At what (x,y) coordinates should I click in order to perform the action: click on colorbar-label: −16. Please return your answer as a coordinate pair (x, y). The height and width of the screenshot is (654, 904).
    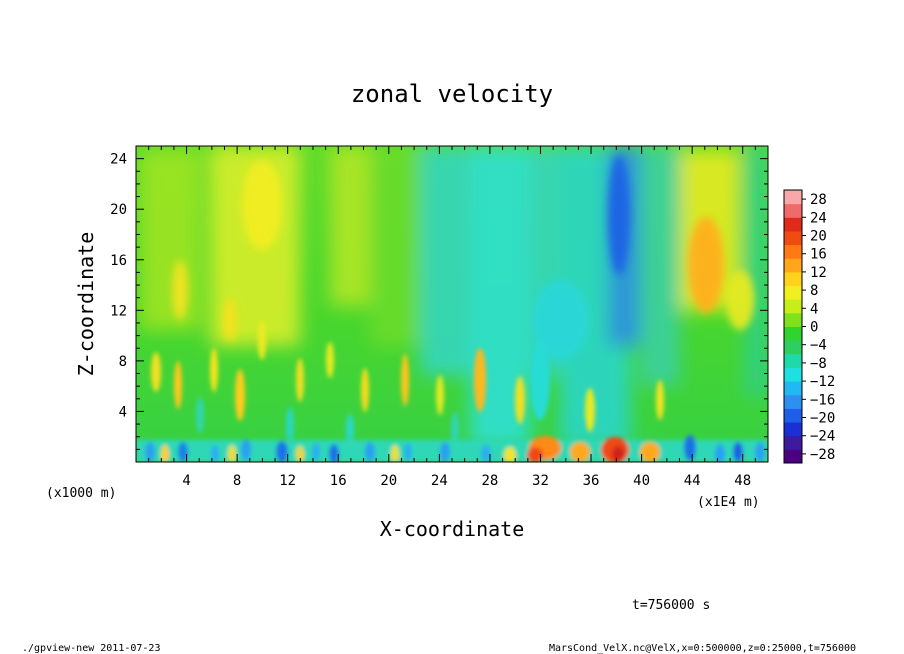
    Looking at the image, I should click on (822, 400).